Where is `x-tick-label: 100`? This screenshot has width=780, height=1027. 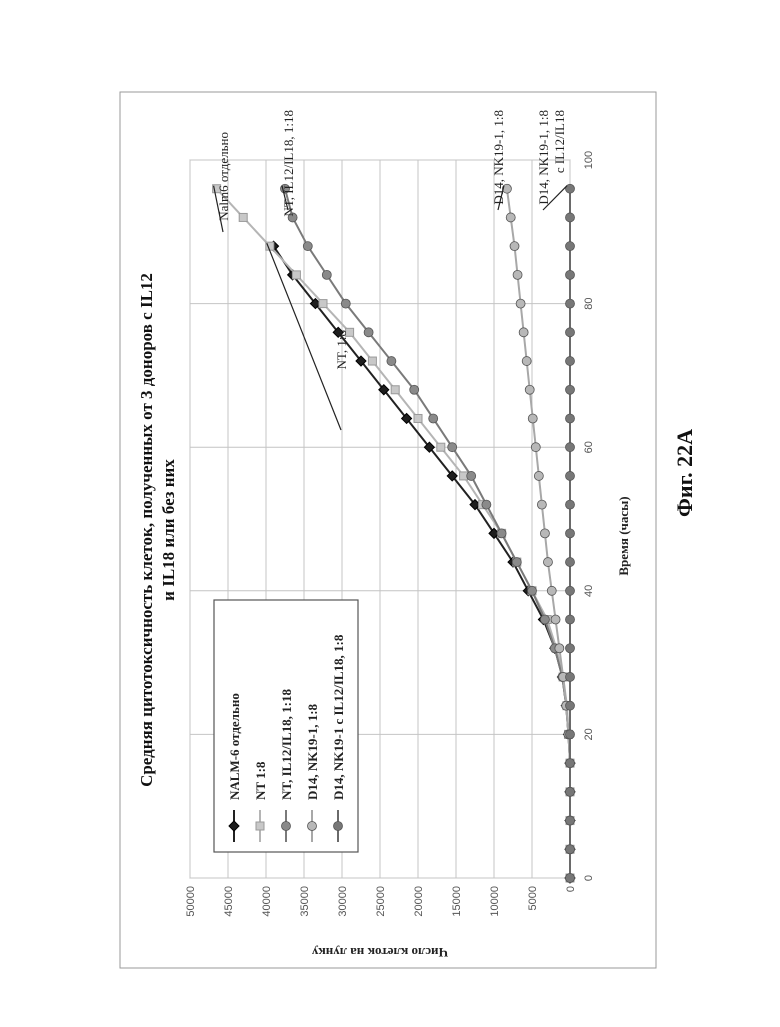 x-tick-label: 100 is located at coordinates (589, 160).